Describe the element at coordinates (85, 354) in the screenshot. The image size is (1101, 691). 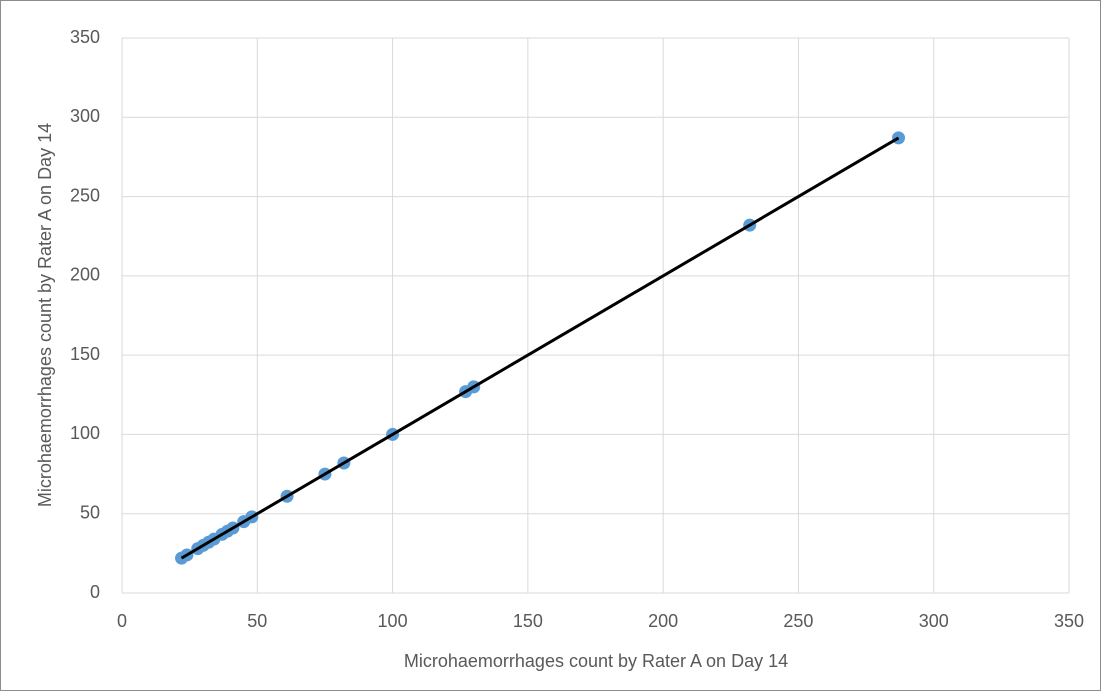
I see `y-tick-label: 150` at that location.